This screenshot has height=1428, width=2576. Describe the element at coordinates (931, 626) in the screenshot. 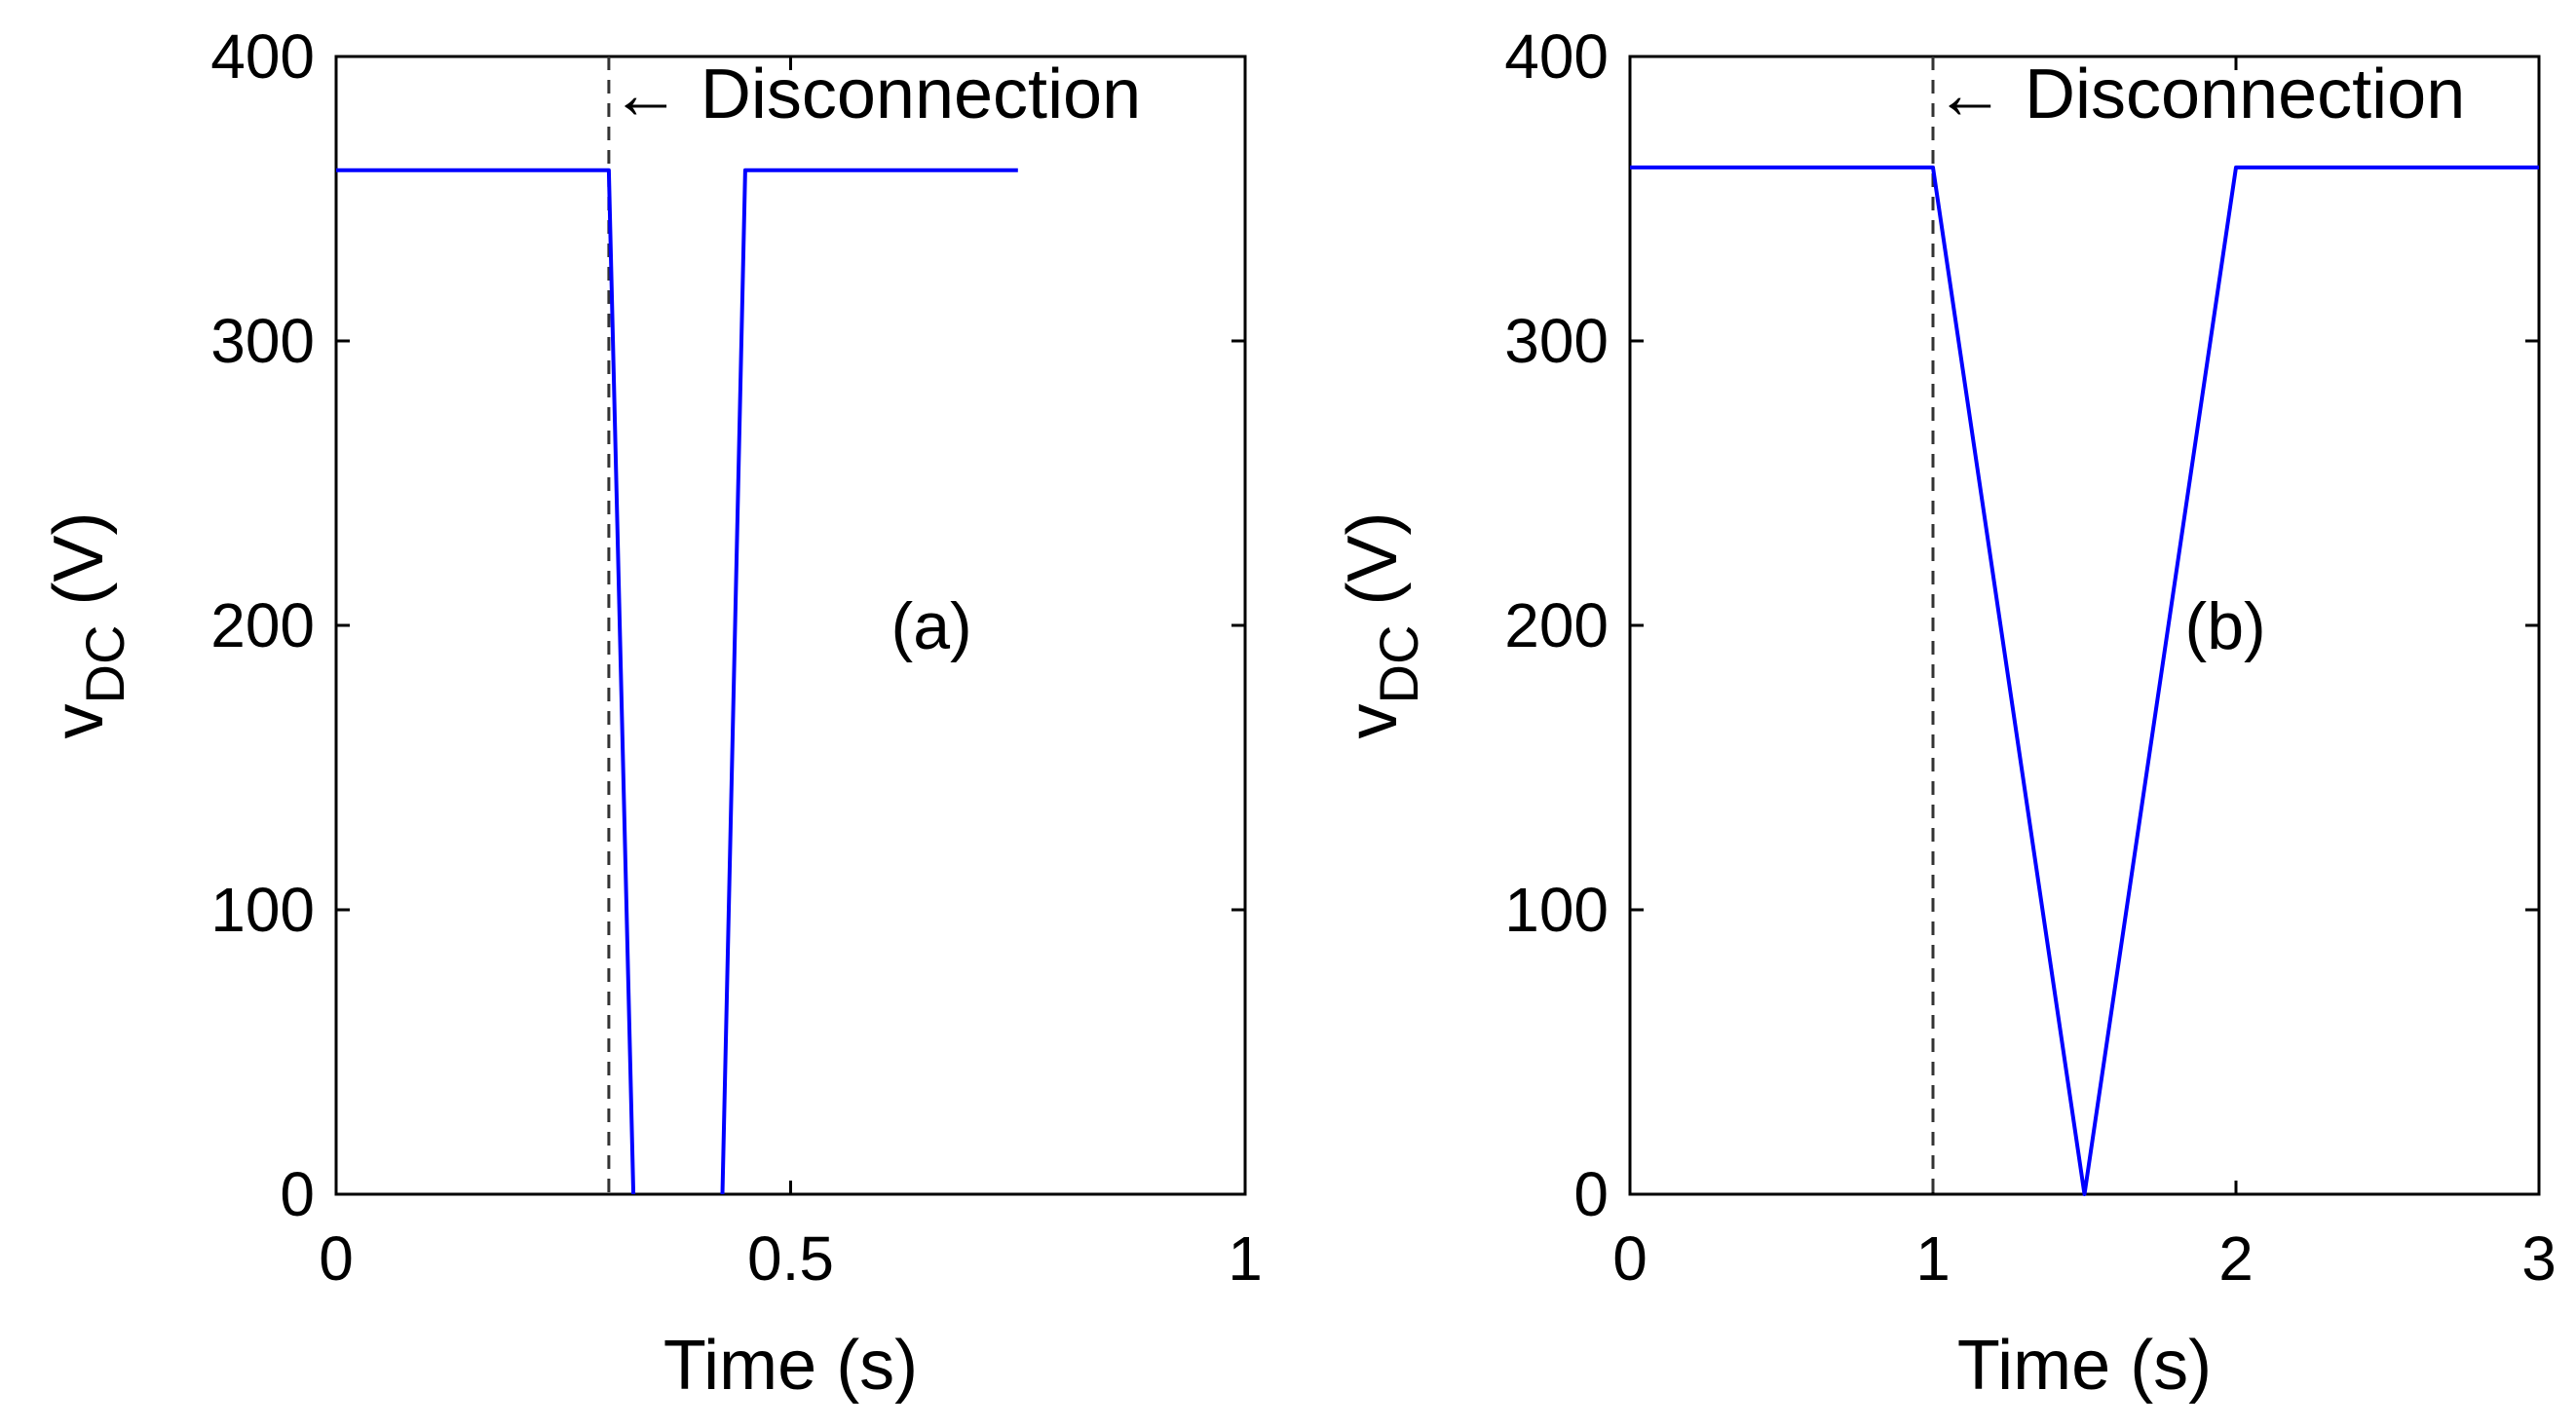

I see `panel-label: (a)` at that location.